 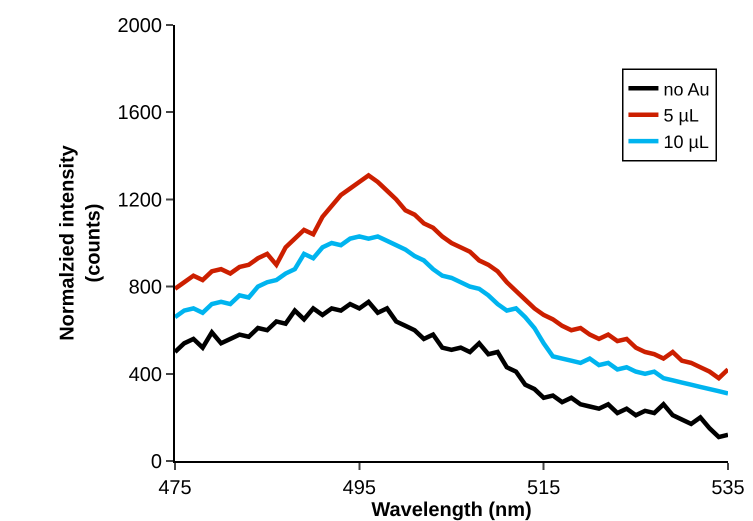 I want to click on legend-label: 10 µL, so click(x=686, y=142).